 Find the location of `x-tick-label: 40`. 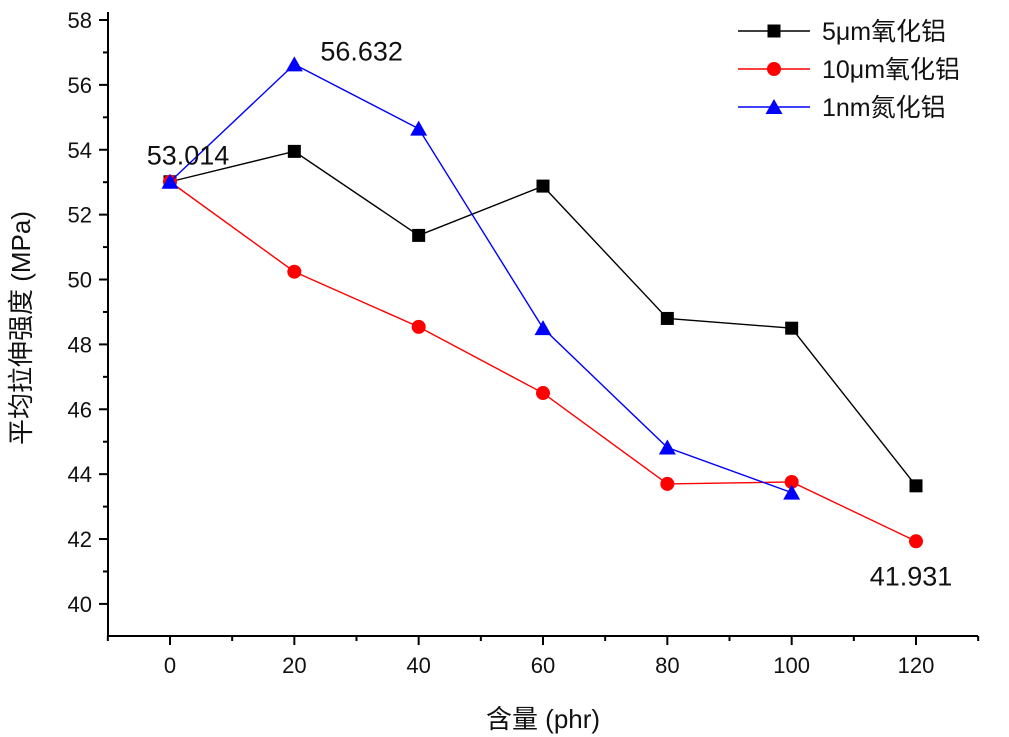

x-tick-label: 40 is located at coordinates (418, 665).